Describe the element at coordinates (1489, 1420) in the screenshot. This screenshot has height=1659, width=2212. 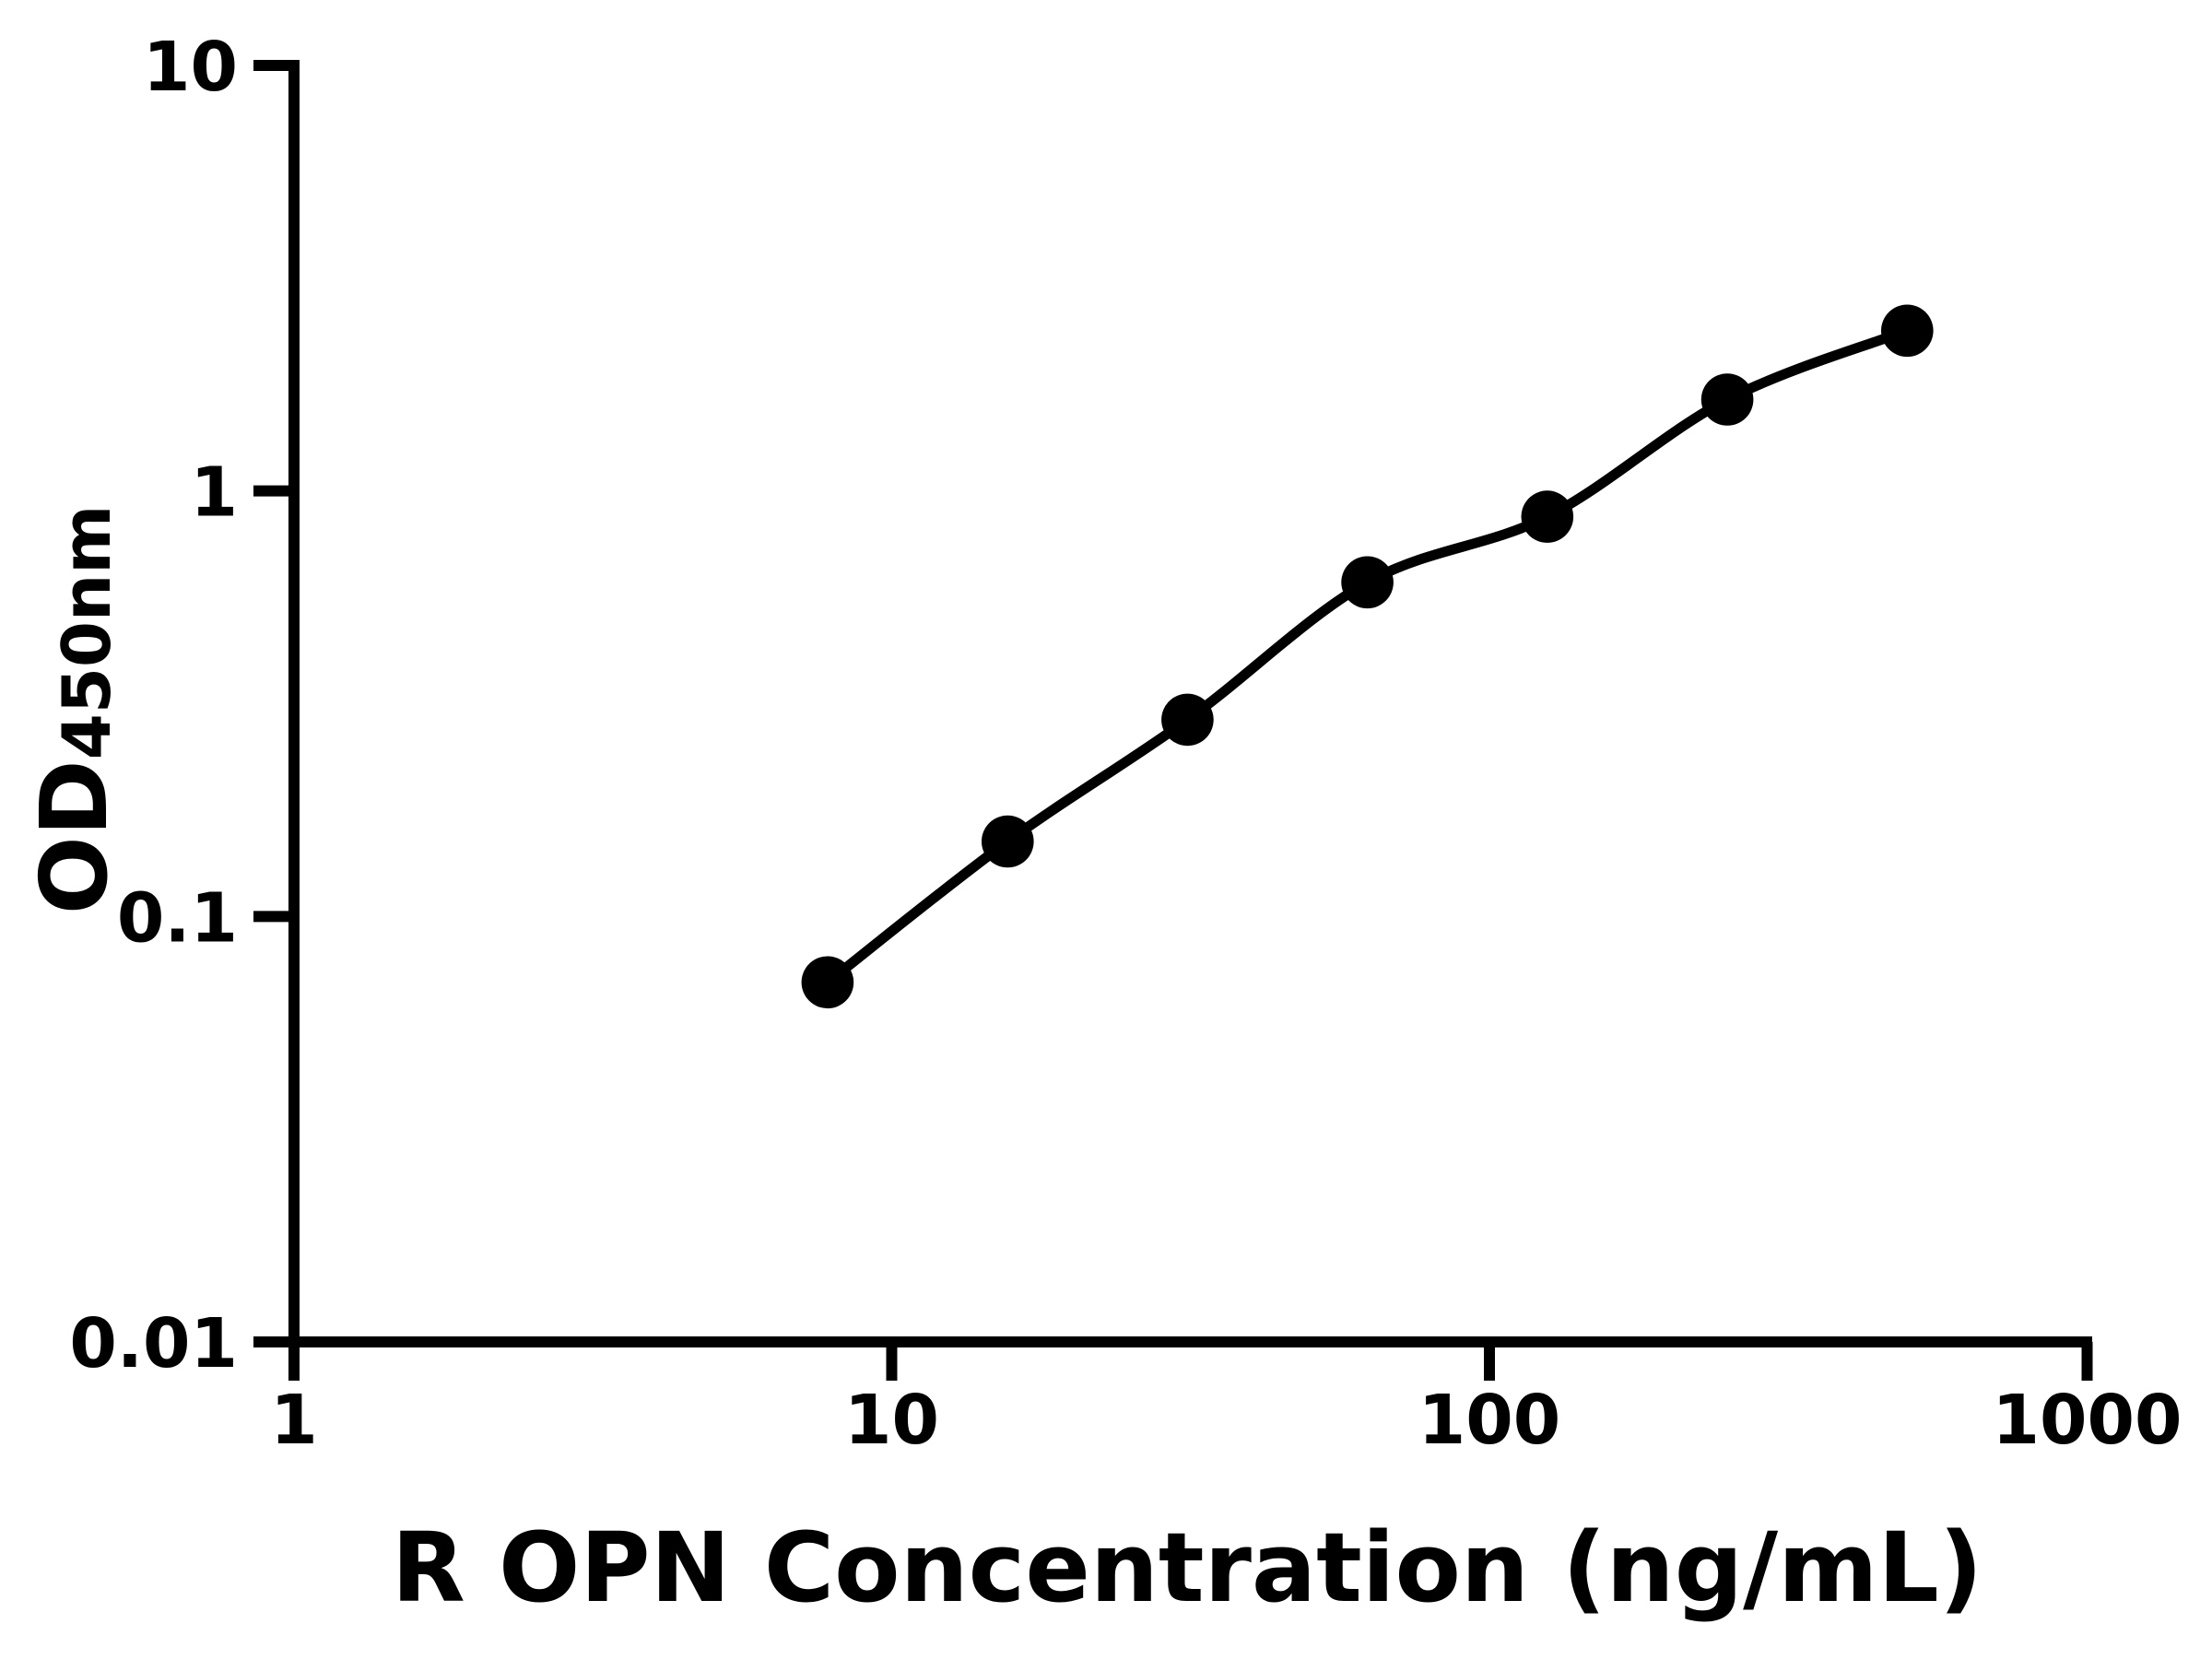
I see `x-tick-label: 100` at that location.